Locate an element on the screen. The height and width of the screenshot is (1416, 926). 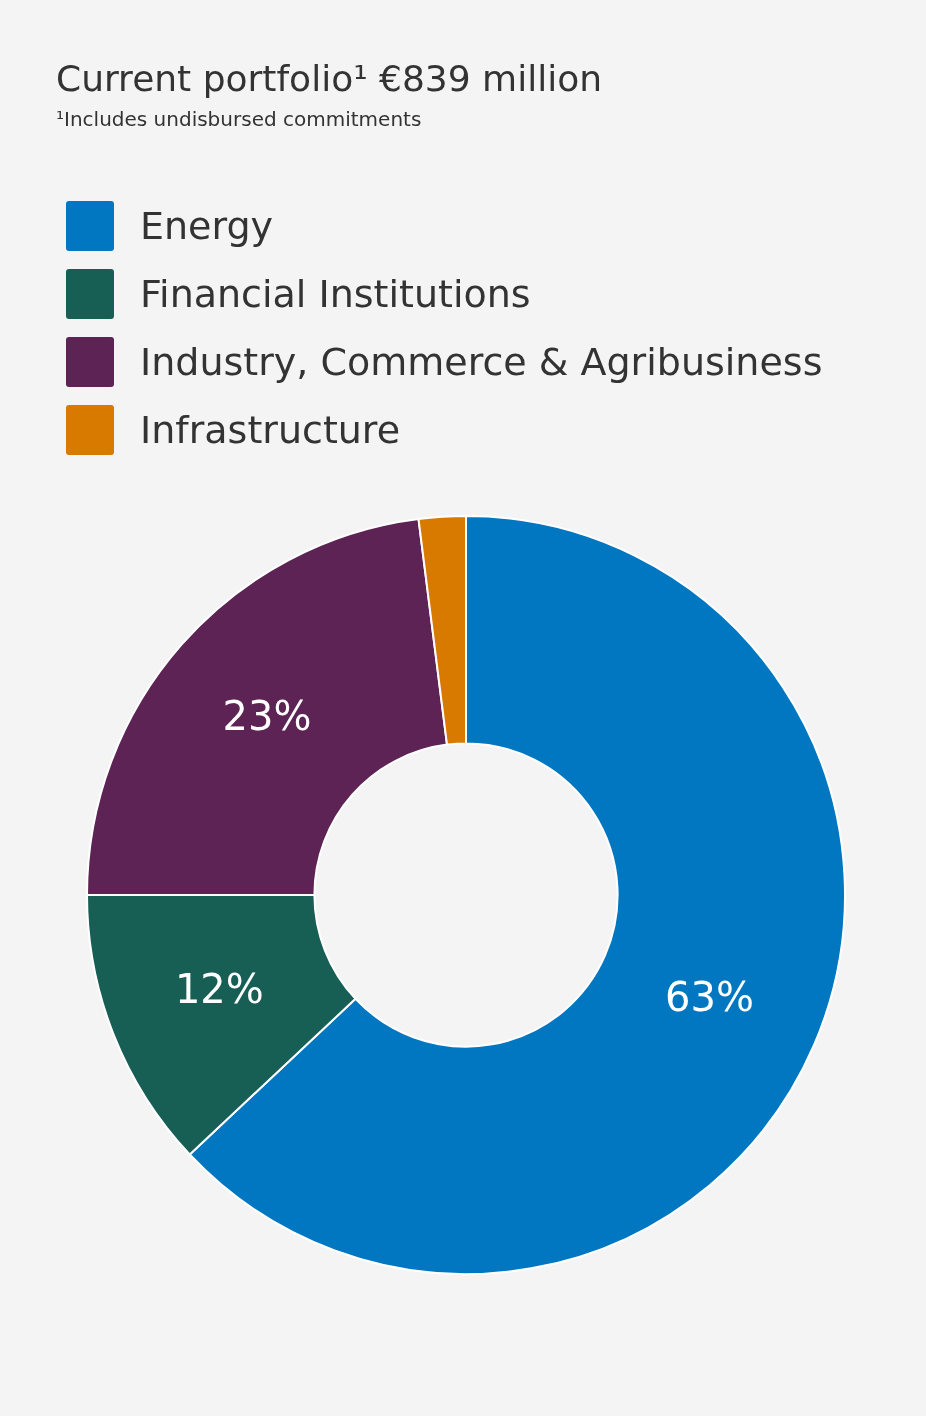
data-label: 63% is located at coordinates (709, 996).